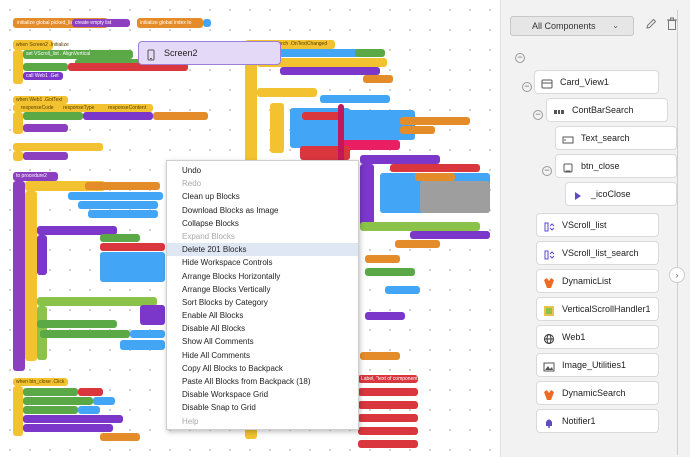 The width and height of the screenshot is (690, 457). Describe the element at coordinates (597, 281) in the screenshot. I see `tree-item-dynamiclist: DynamicList` at that location.